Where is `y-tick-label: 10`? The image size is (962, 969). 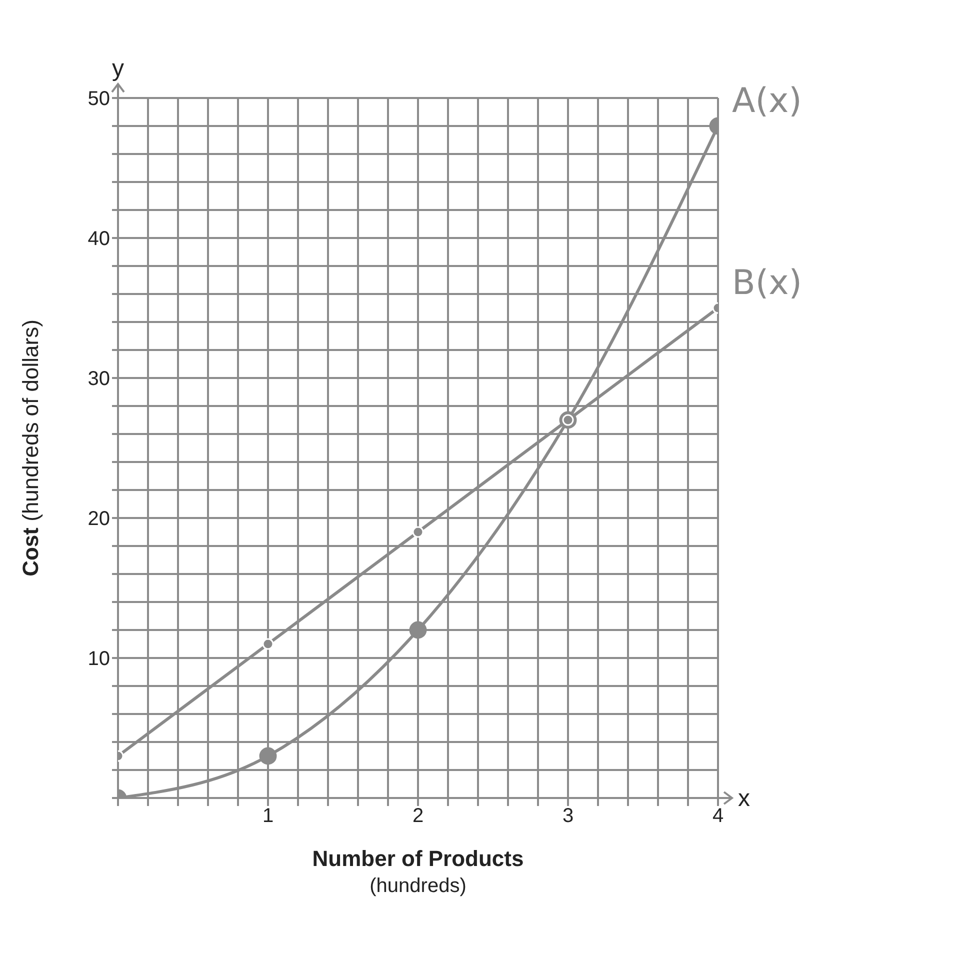
y-tick-label: 10 is located at coordinates (99, 659).